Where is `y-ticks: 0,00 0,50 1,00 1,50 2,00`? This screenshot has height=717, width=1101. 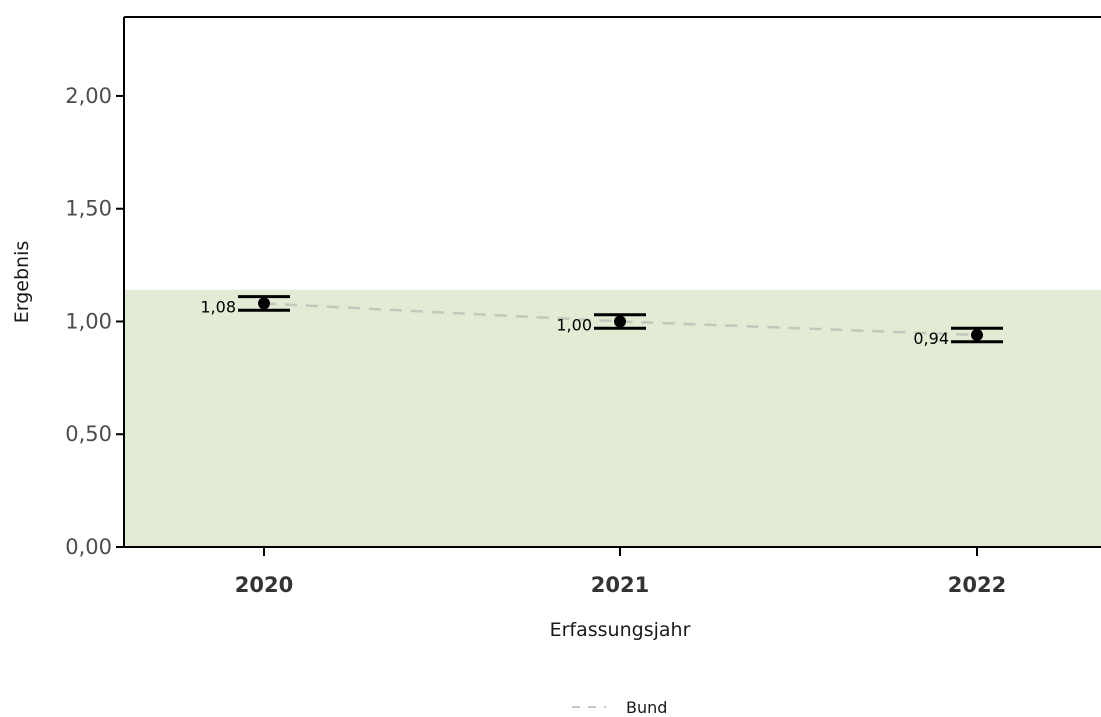
y-ticks: 0,00 0,50 1,00 1,50 2,00 is located at coordinates (94, 321).